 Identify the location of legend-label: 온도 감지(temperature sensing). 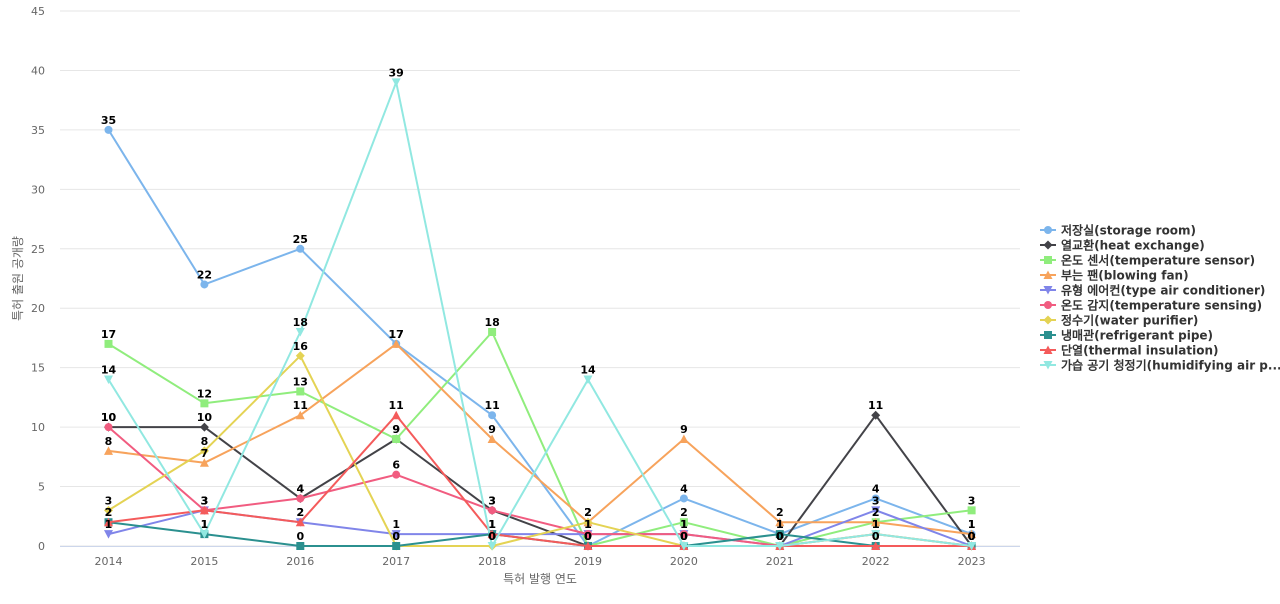
(1161, 305).